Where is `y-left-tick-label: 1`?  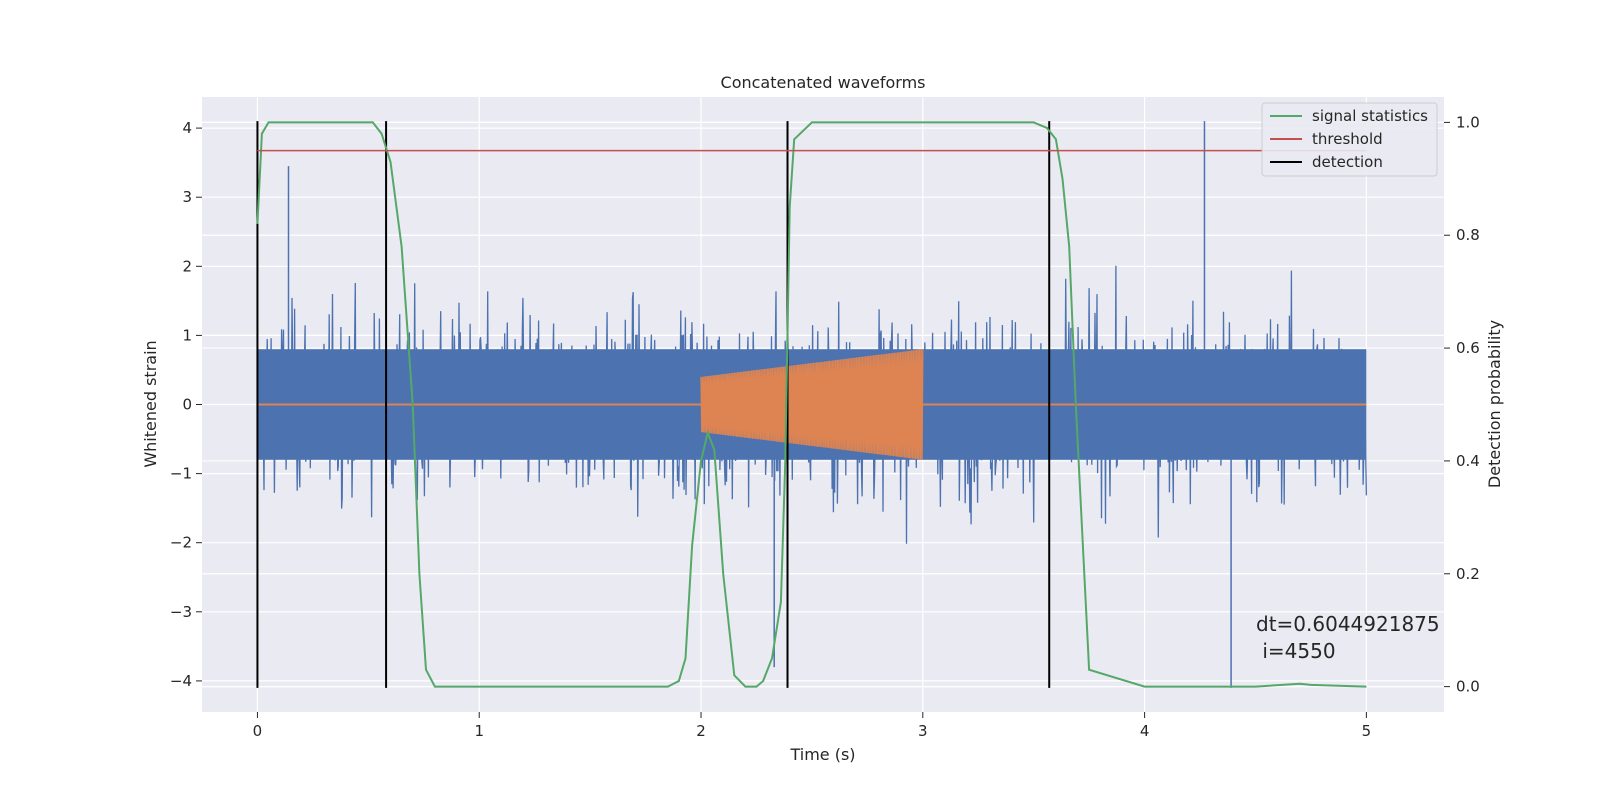
y-left-tick-label: 1 is located at coordinates (187, 335).